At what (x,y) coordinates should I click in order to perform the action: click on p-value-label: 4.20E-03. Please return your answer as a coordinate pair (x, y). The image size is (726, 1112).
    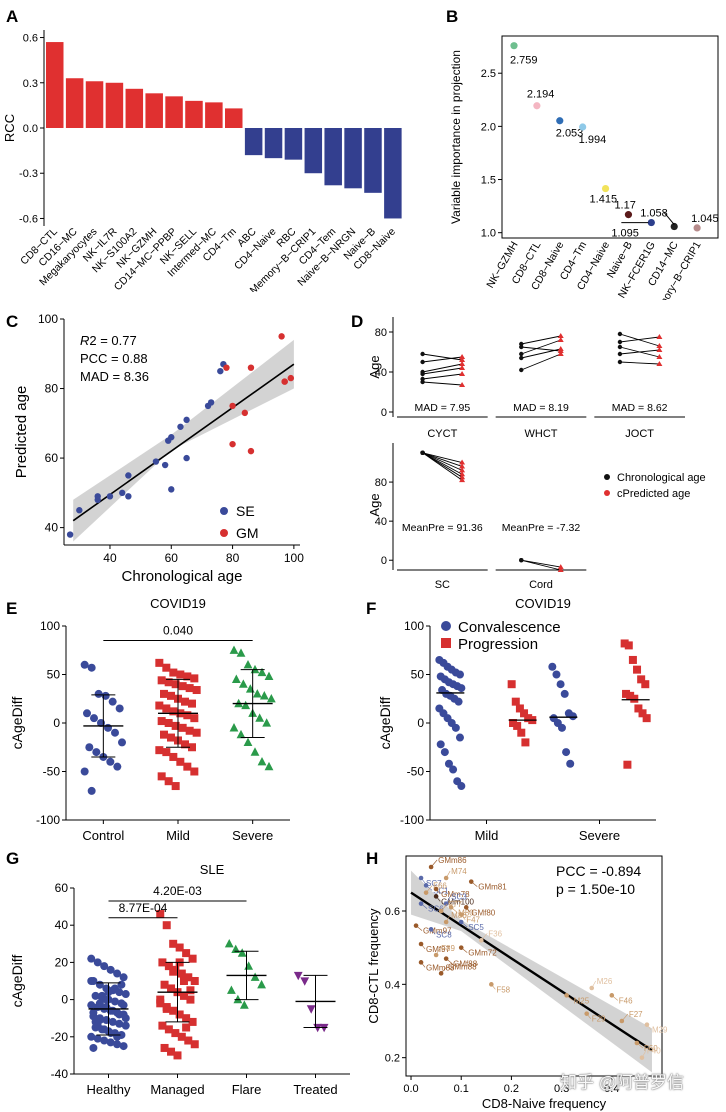
    Looking at the image, I should click on (177, 891).